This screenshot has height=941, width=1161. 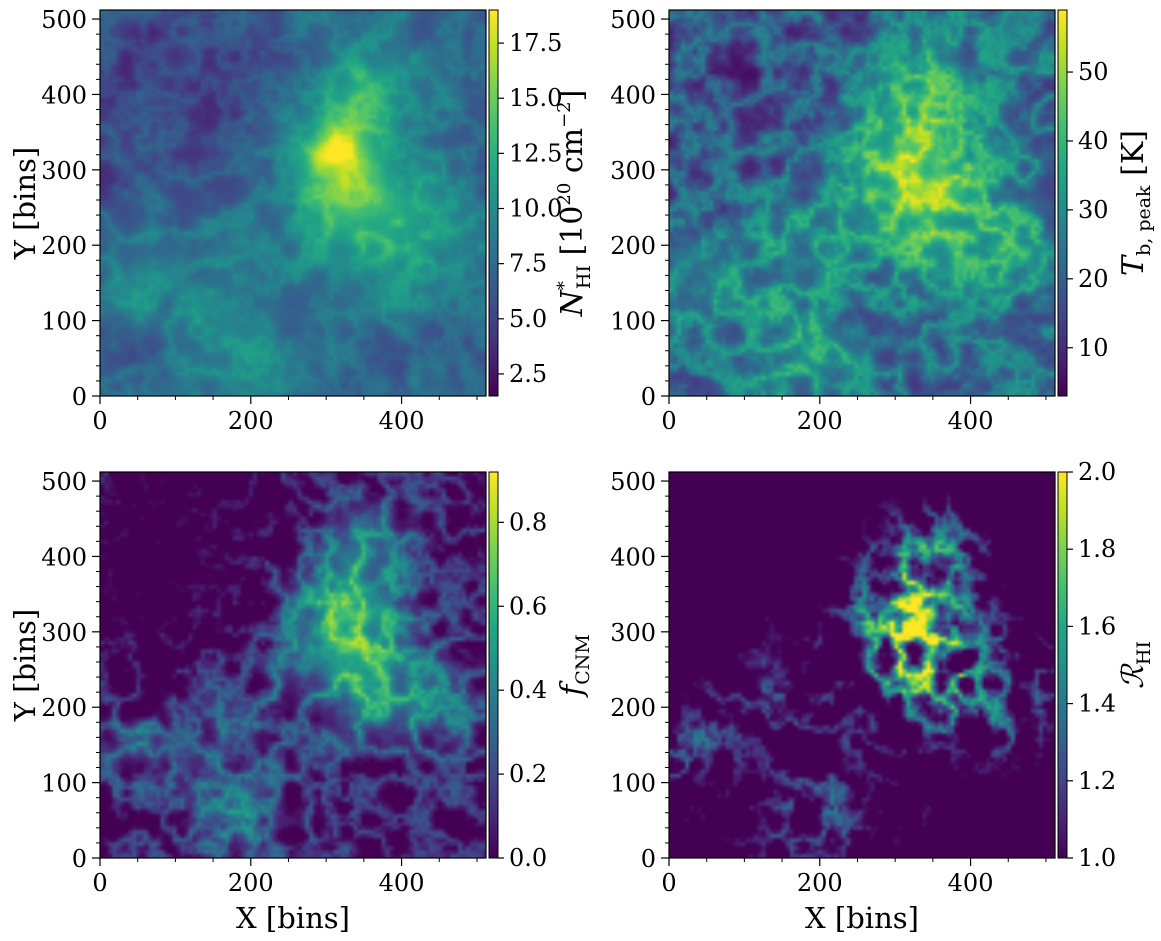 What do you see at coordinates (528, 858) in the screenshot?
I see `colorbar-tick-label: 0.0` at bounding box center [528, 858].